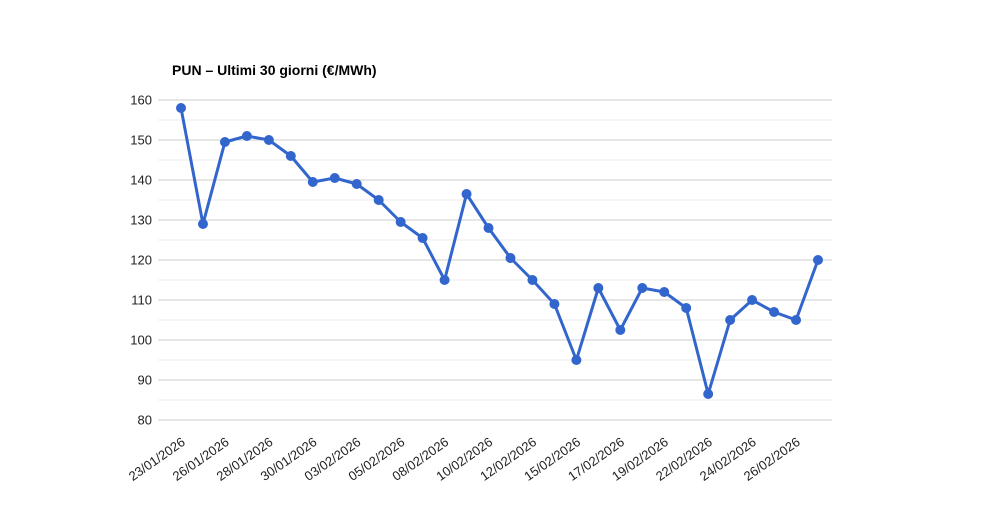 Image resolution: width=1000 pixels, height=520 pixels. Describe the element at coordinates (141, 300) in the screenshot. I see `y-axis-tick-label: 110` at that location.